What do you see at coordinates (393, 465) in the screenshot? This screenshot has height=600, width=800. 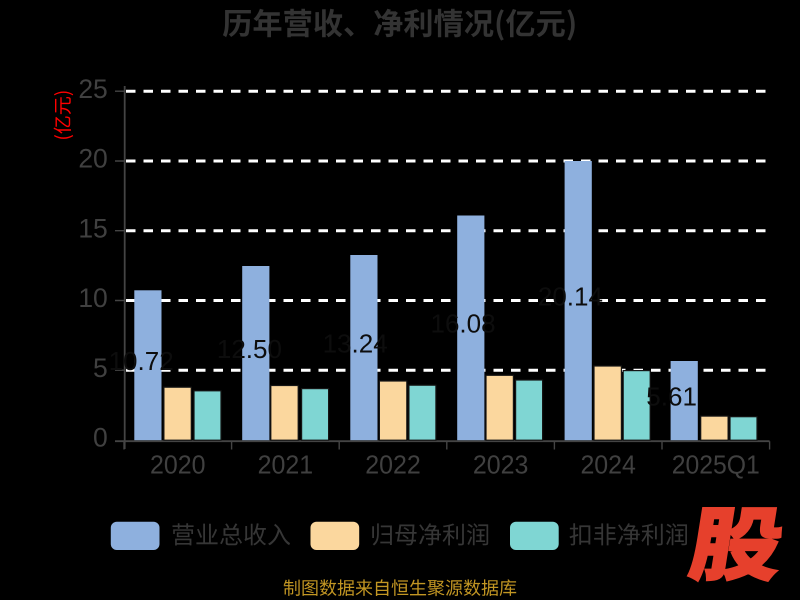 I see `svg-text: 2022` at bounding box center [393, 465].